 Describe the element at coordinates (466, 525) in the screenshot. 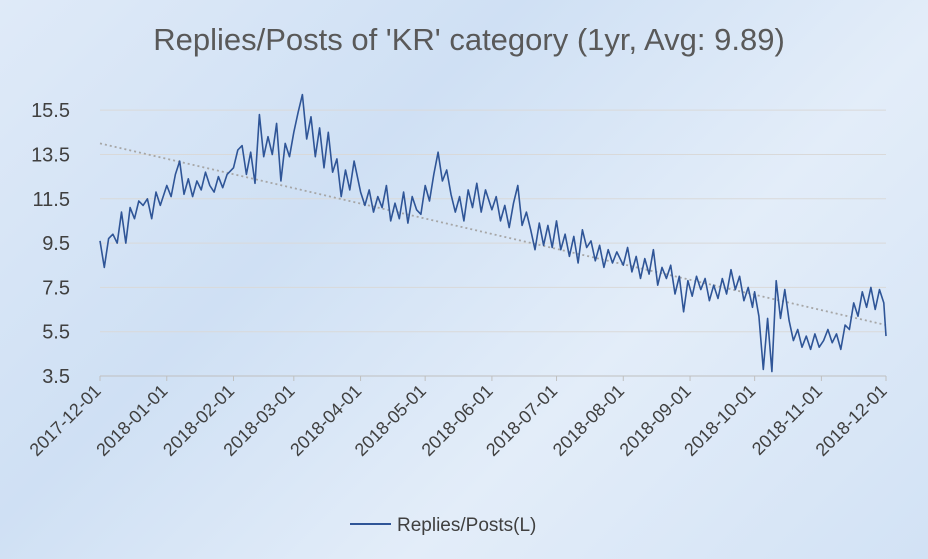

I see `legend-label: Replies/Posts(L)` at that location.